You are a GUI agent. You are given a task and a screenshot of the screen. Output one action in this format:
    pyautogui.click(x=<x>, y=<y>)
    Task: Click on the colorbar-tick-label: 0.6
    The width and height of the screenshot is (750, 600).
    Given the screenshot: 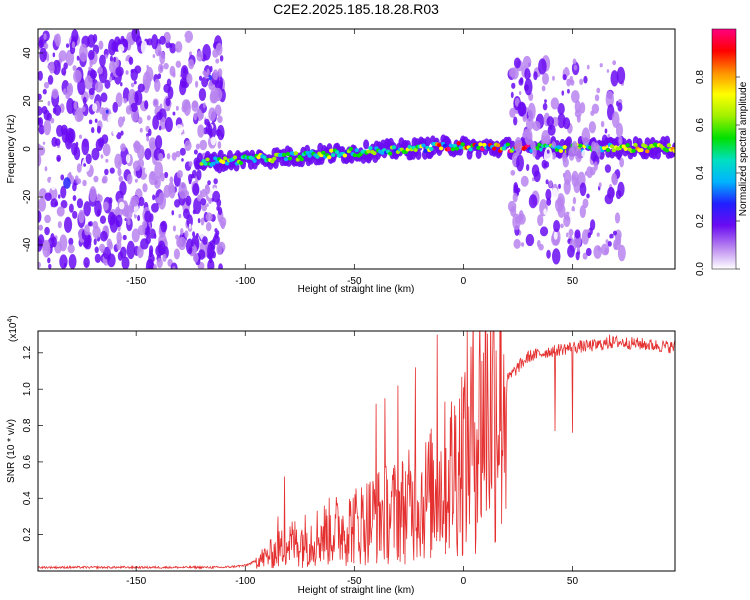 What is the action you would take?
    pyautogui.click(x=700, y=125)
    